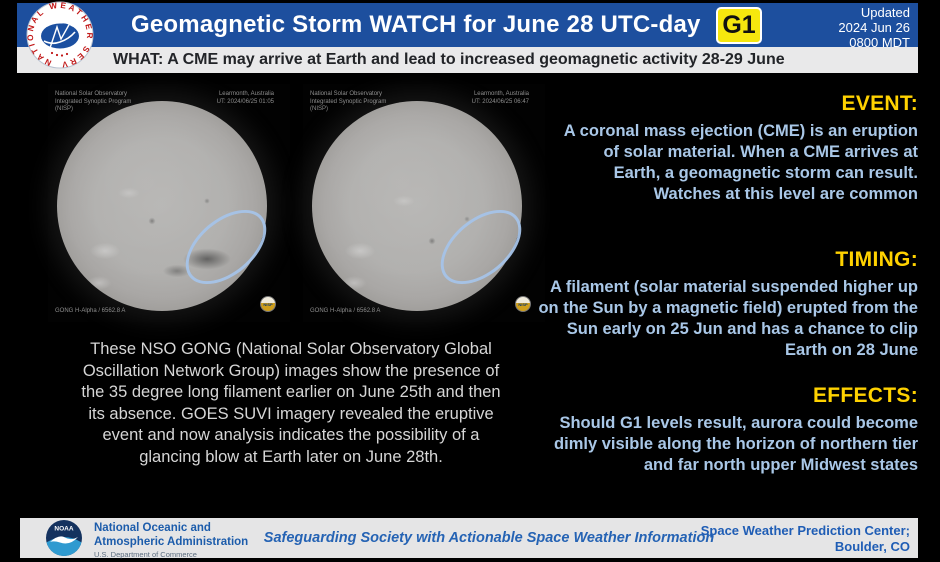 The image size is (940, 562). Describe the element at coordinates (739, 25) in the screenshot. I see `g1-scale-badge: G1` at that location.